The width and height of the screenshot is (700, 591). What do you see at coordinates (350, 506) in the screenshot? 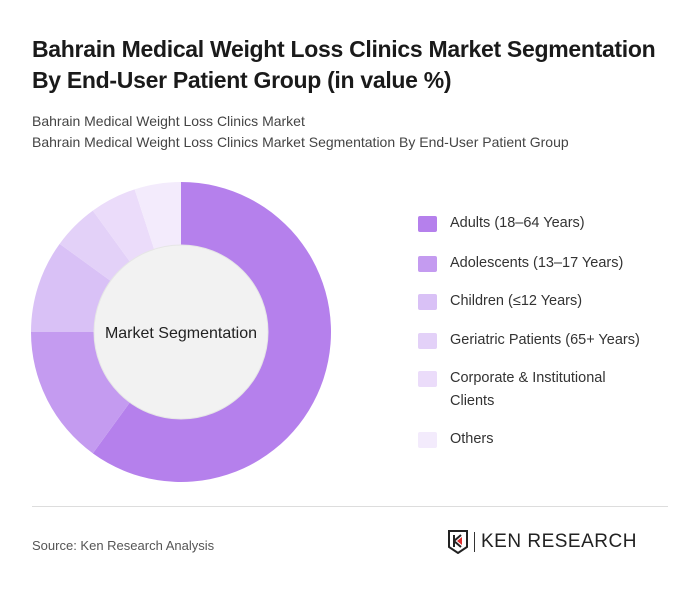
I see `divider` at bounding box center [350, 506].